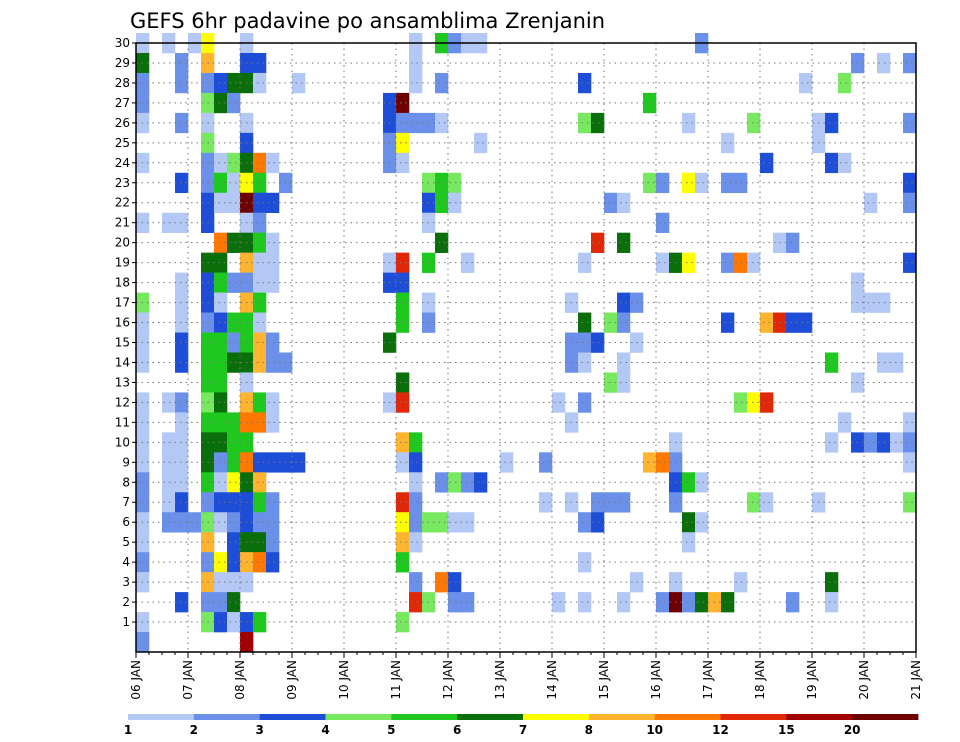 The height and width of the screenshot is (742, 960). What do you see at coordinates (122, 103) in the screenshot?
I see `y-tick-label: 27` at bounding box center [122, 103].